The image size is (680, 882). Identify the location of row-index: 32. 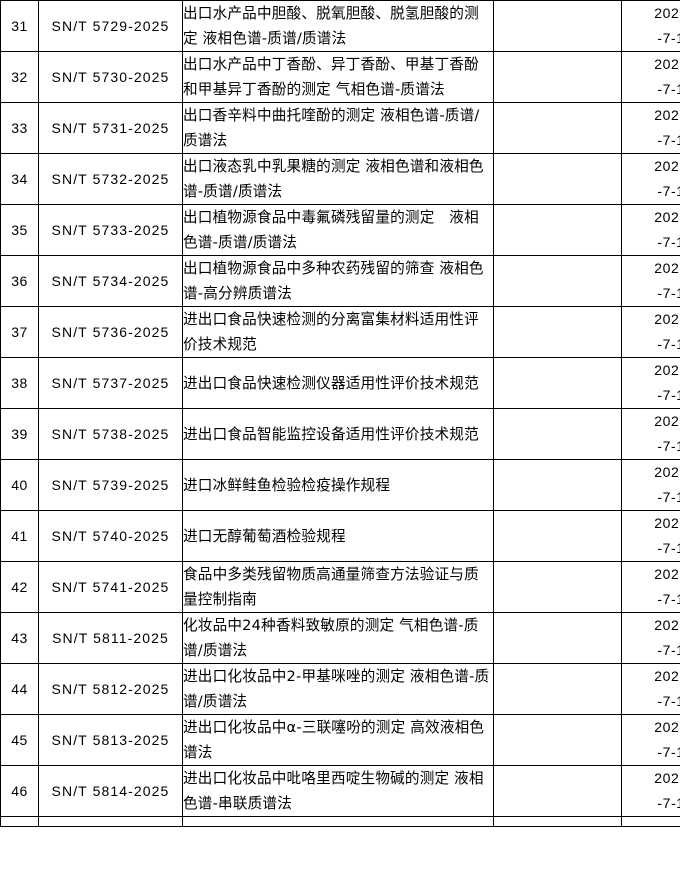
(19, 77).